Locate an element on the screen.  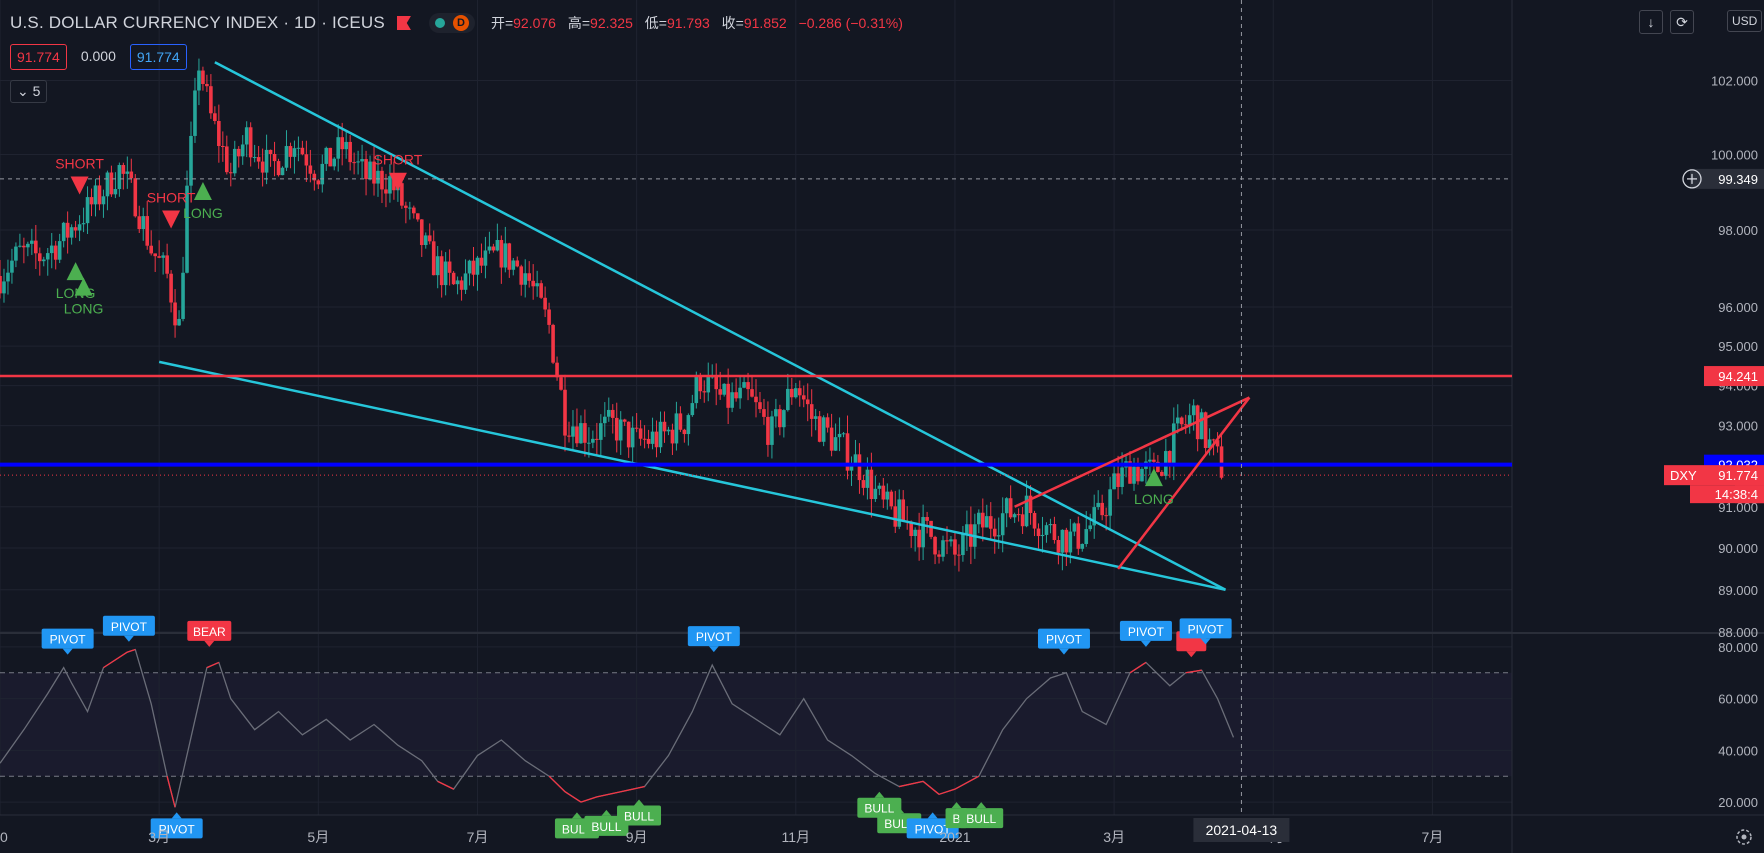
market-open-dot-icon is located at coordinates (439, 23).